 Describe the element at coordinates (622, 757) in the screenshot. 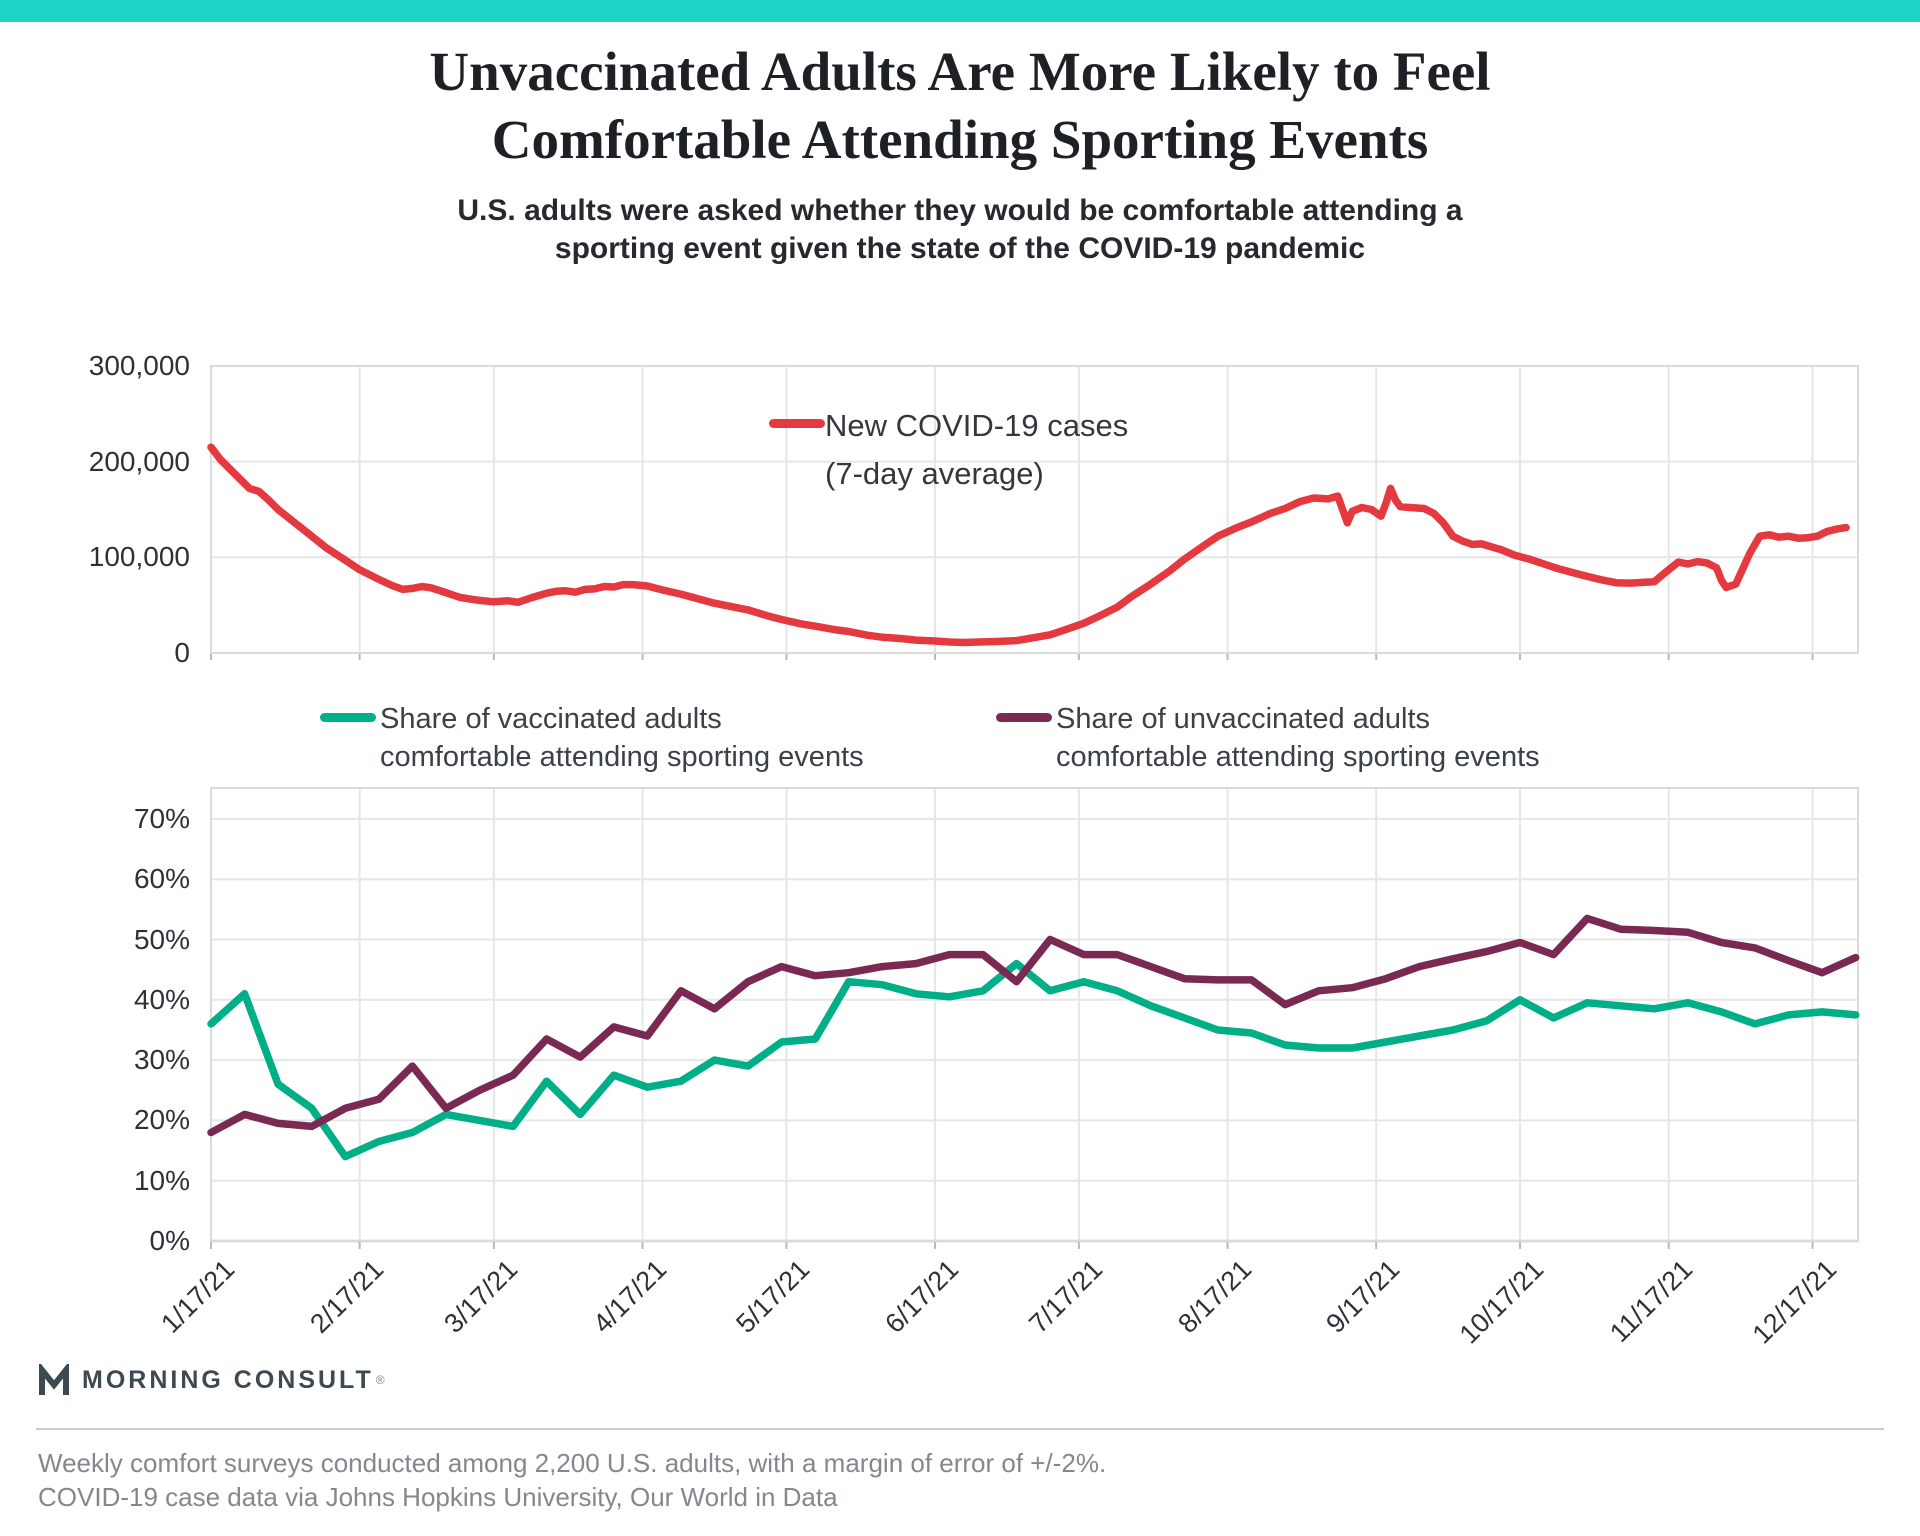

I see `legend-vaccinated-line2: comfortable attending sporting events` at that location.